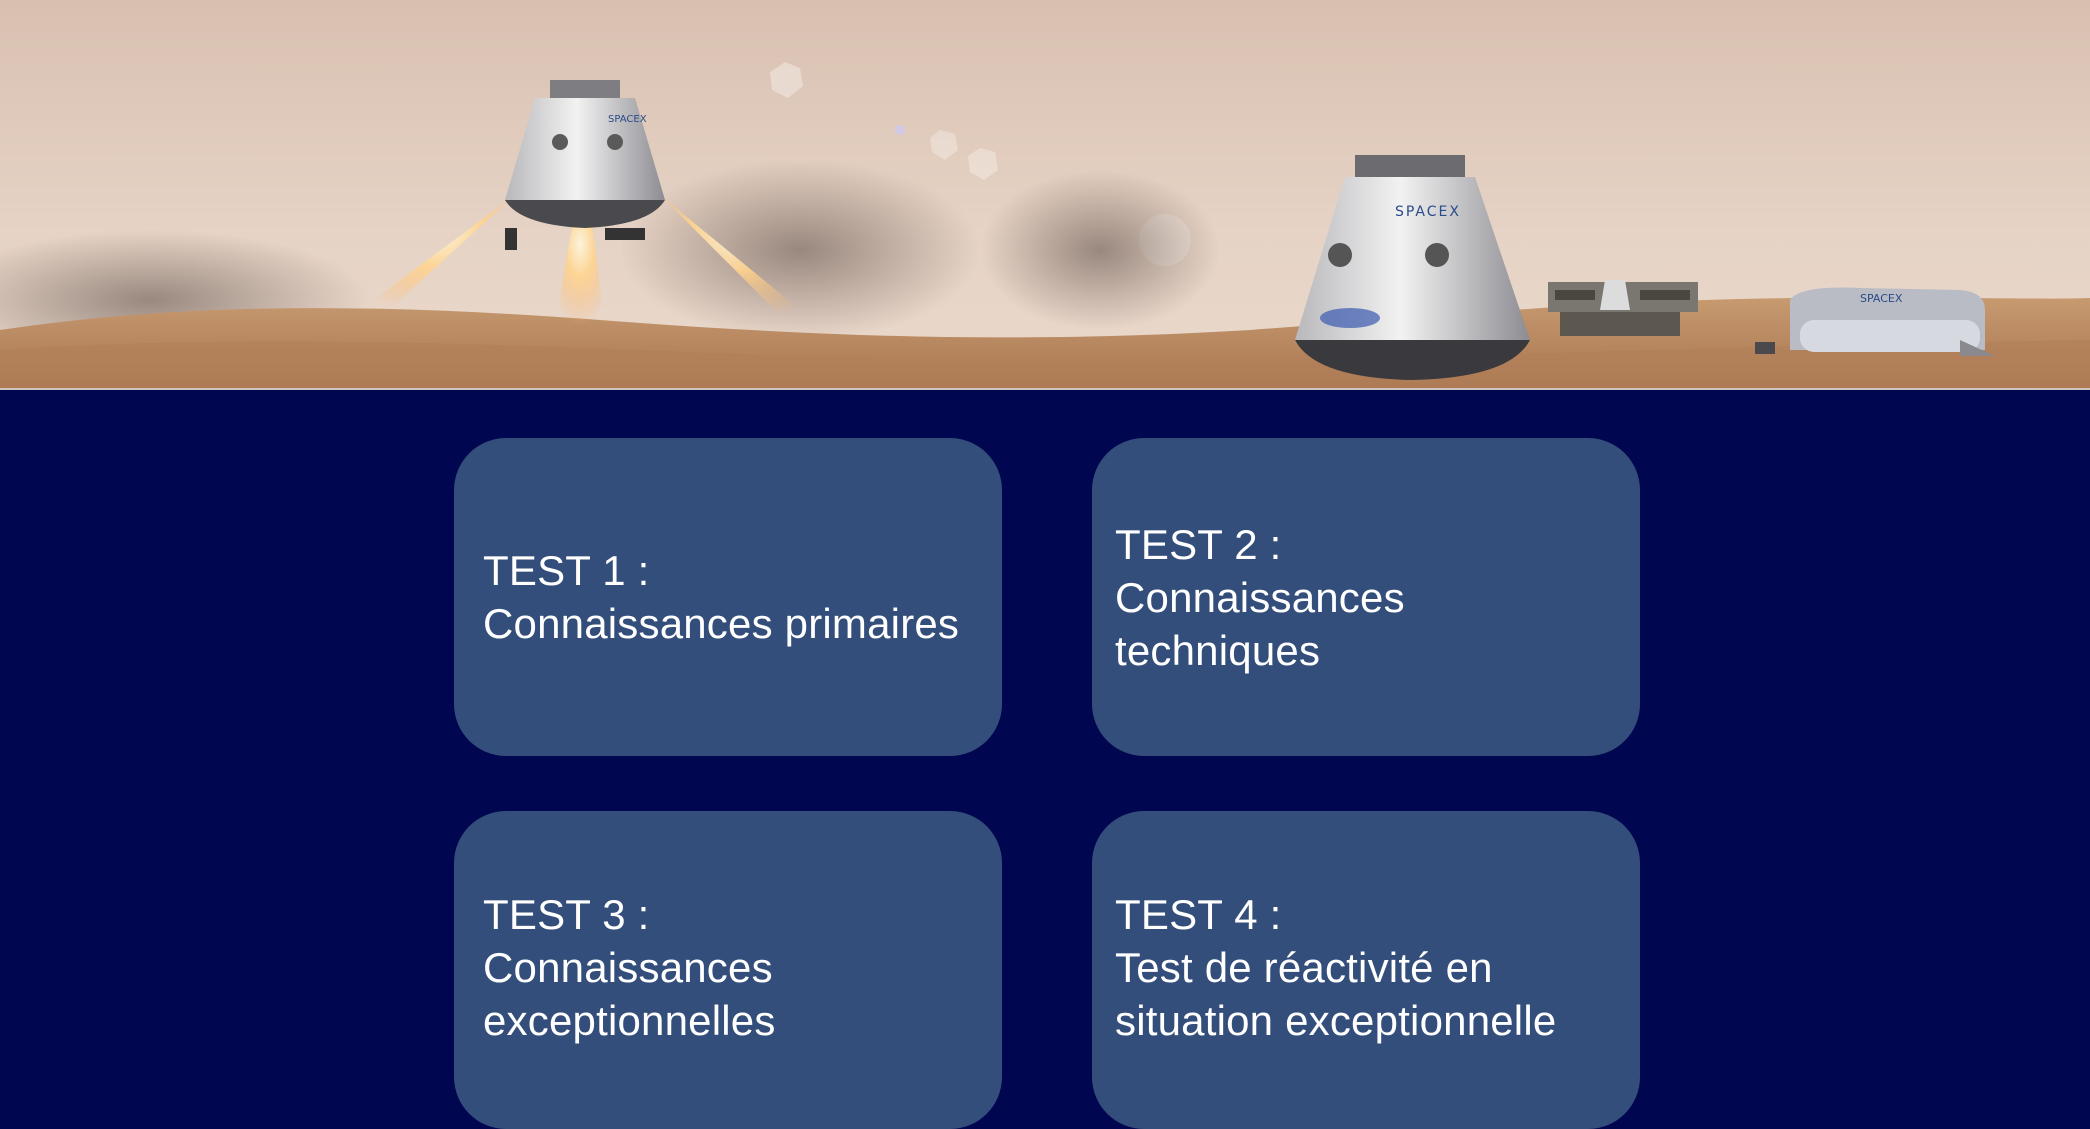 Image resolution: width=2090 pixels, height=1129 pixels. What do you see at coordinates (1260, 623) in the screenshot?
I see `test-2-subtitle: Connaissances techniques` at bounding box center [1260, 623].